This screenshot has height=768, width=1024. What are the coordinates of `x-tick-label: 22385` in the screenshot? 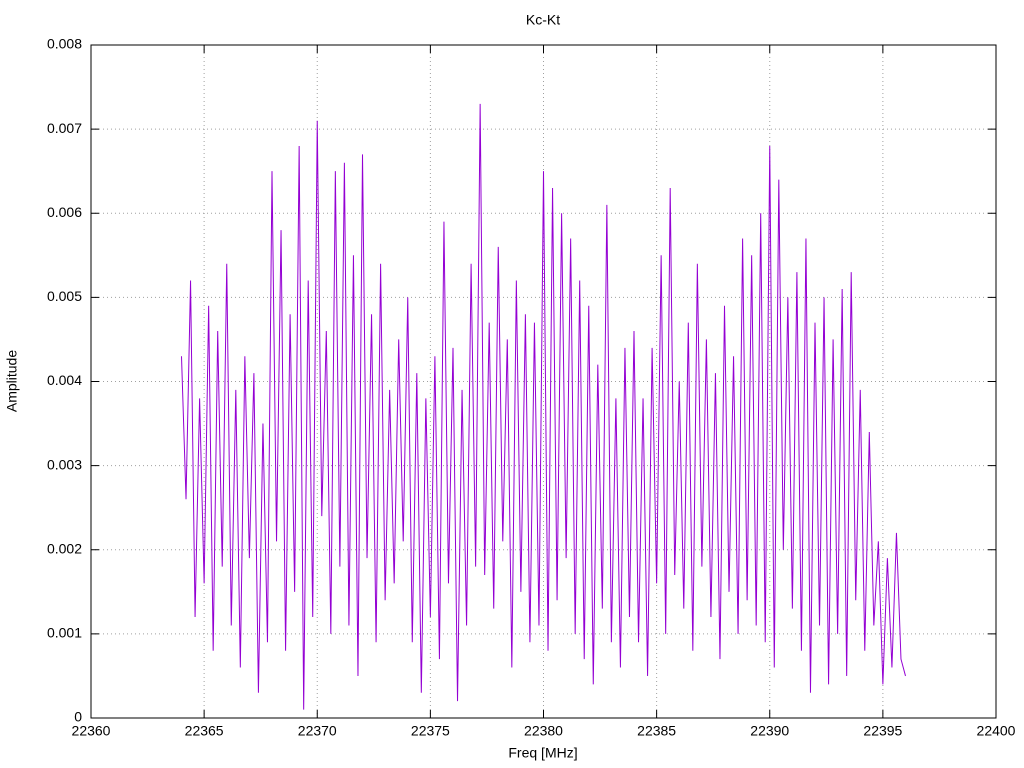 It's located at (656, 731).